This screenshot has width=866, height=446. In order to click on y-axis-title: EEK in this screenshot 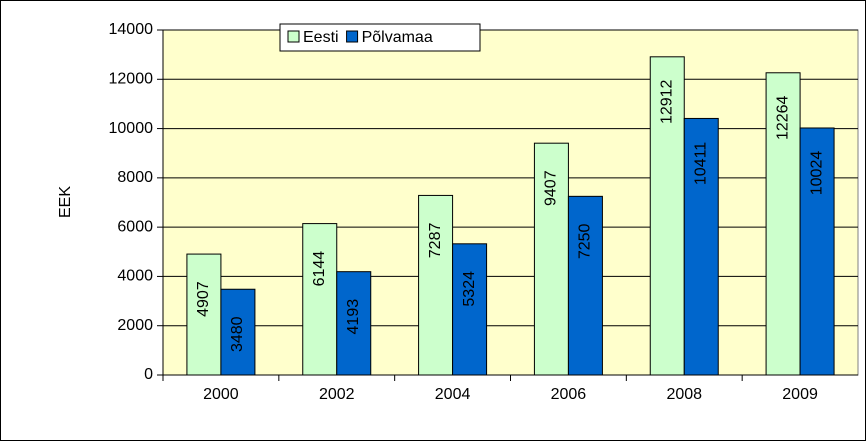, I will do `click(65, 202)`.